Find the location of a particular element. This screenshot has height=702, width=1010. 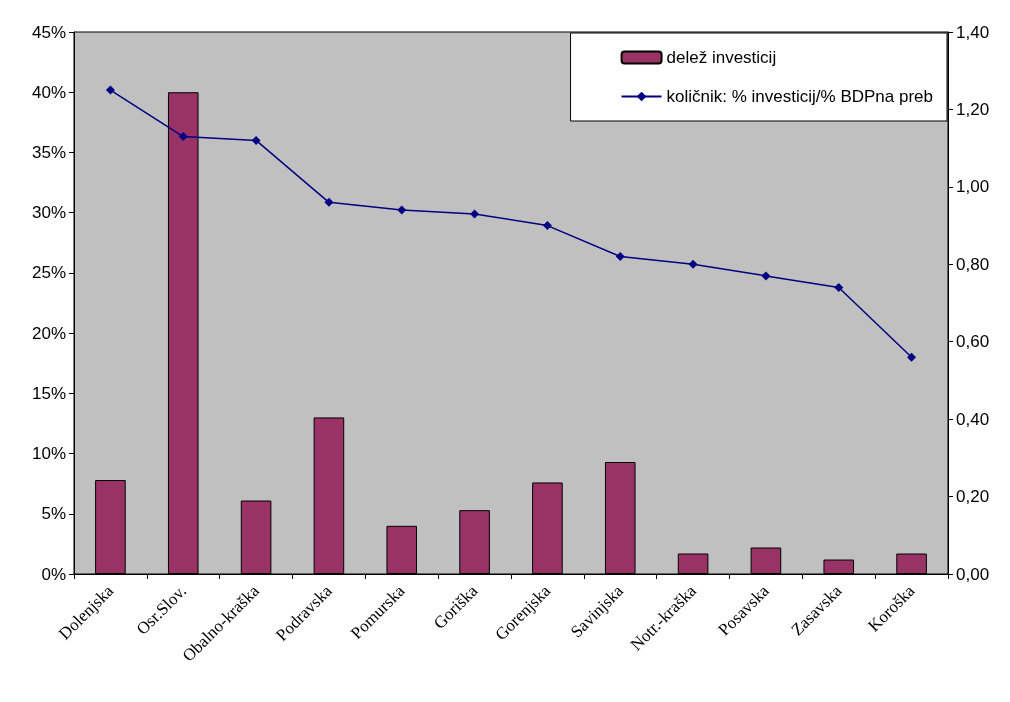

y-tick-label: 25% is located at coordinates (48, 273).